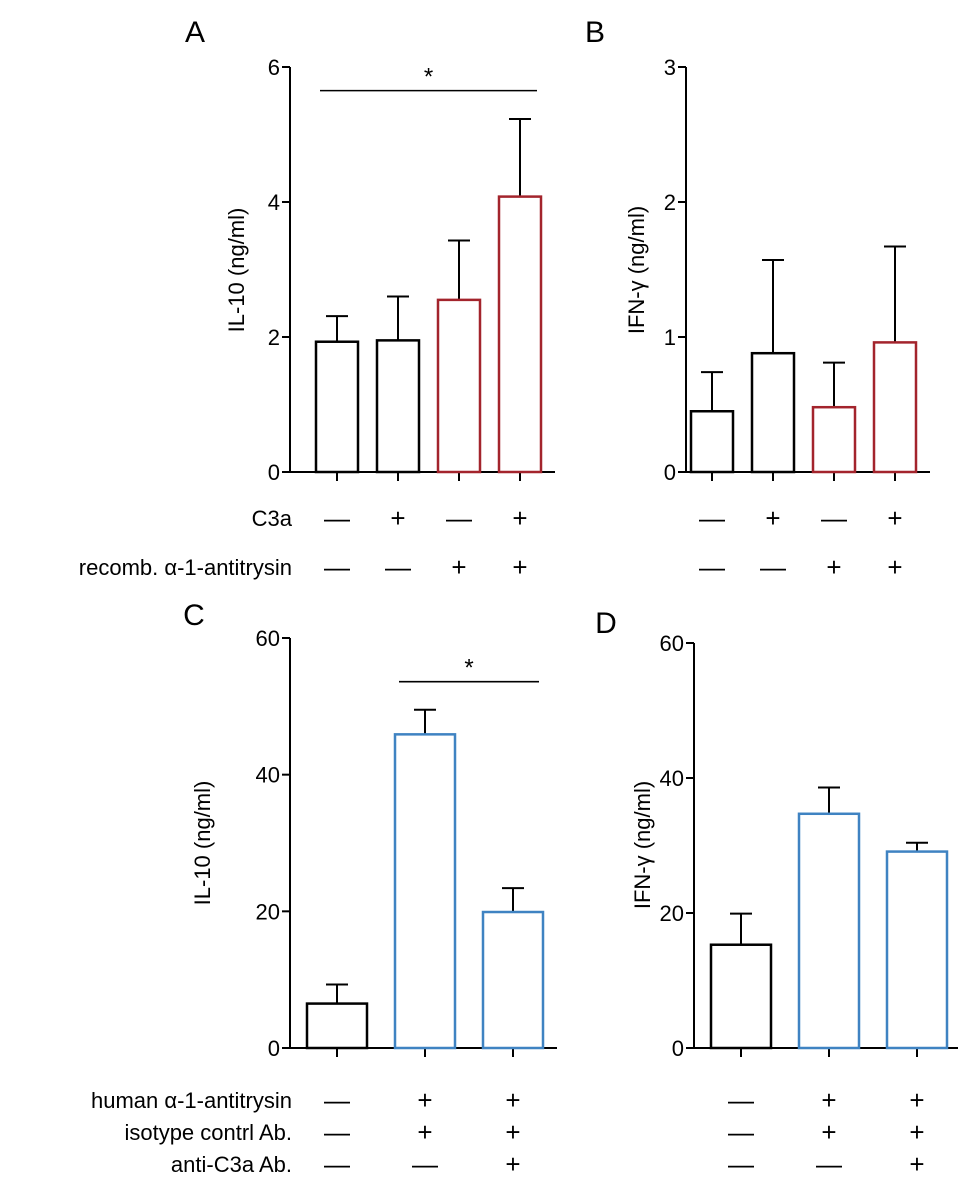 The image size is (961, 1197). Describe the element at coordinates (670, 337) in the screenshot. I see `y-tick-label: 1` at that location.